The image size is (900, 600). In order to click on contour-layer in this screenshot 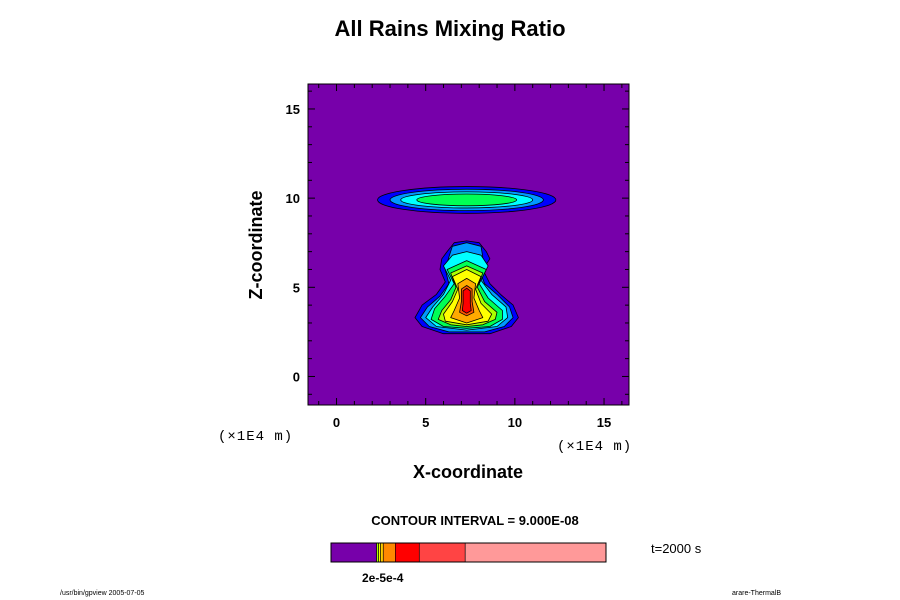, I will do `click(467, 260)`.